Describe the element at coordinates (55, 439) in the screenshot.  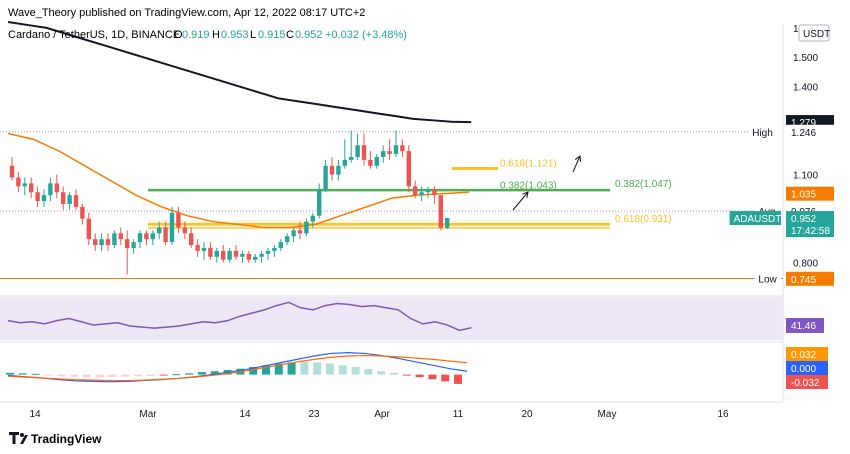
I see `tradingview-logo: TradingView` at that location.